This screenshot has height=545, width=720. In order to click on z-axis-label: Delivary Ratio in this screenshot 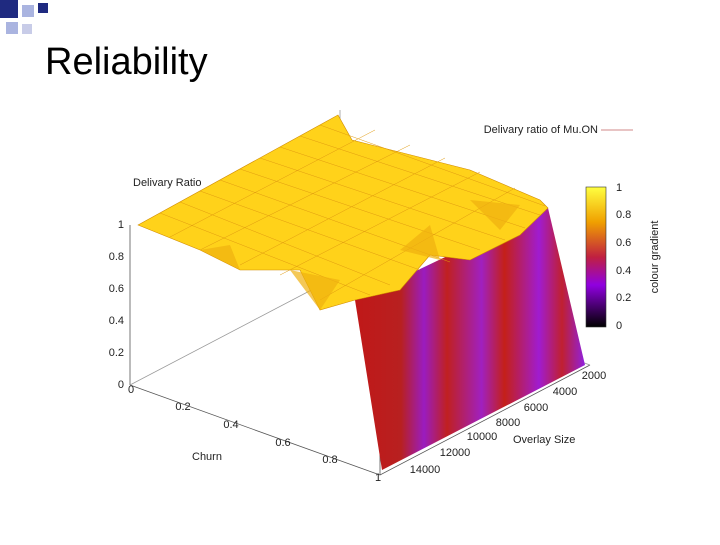, I will do `click(167, 183)`.